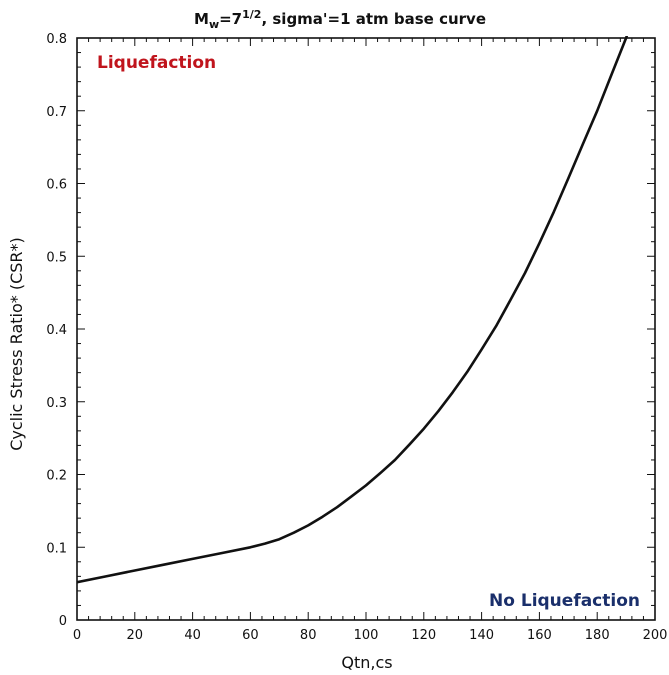 The width and height of the screenshot is (669, 675). Describe the element at coordinates (230, 19) in the screenshot. I see `title-mid: =7` at that location.